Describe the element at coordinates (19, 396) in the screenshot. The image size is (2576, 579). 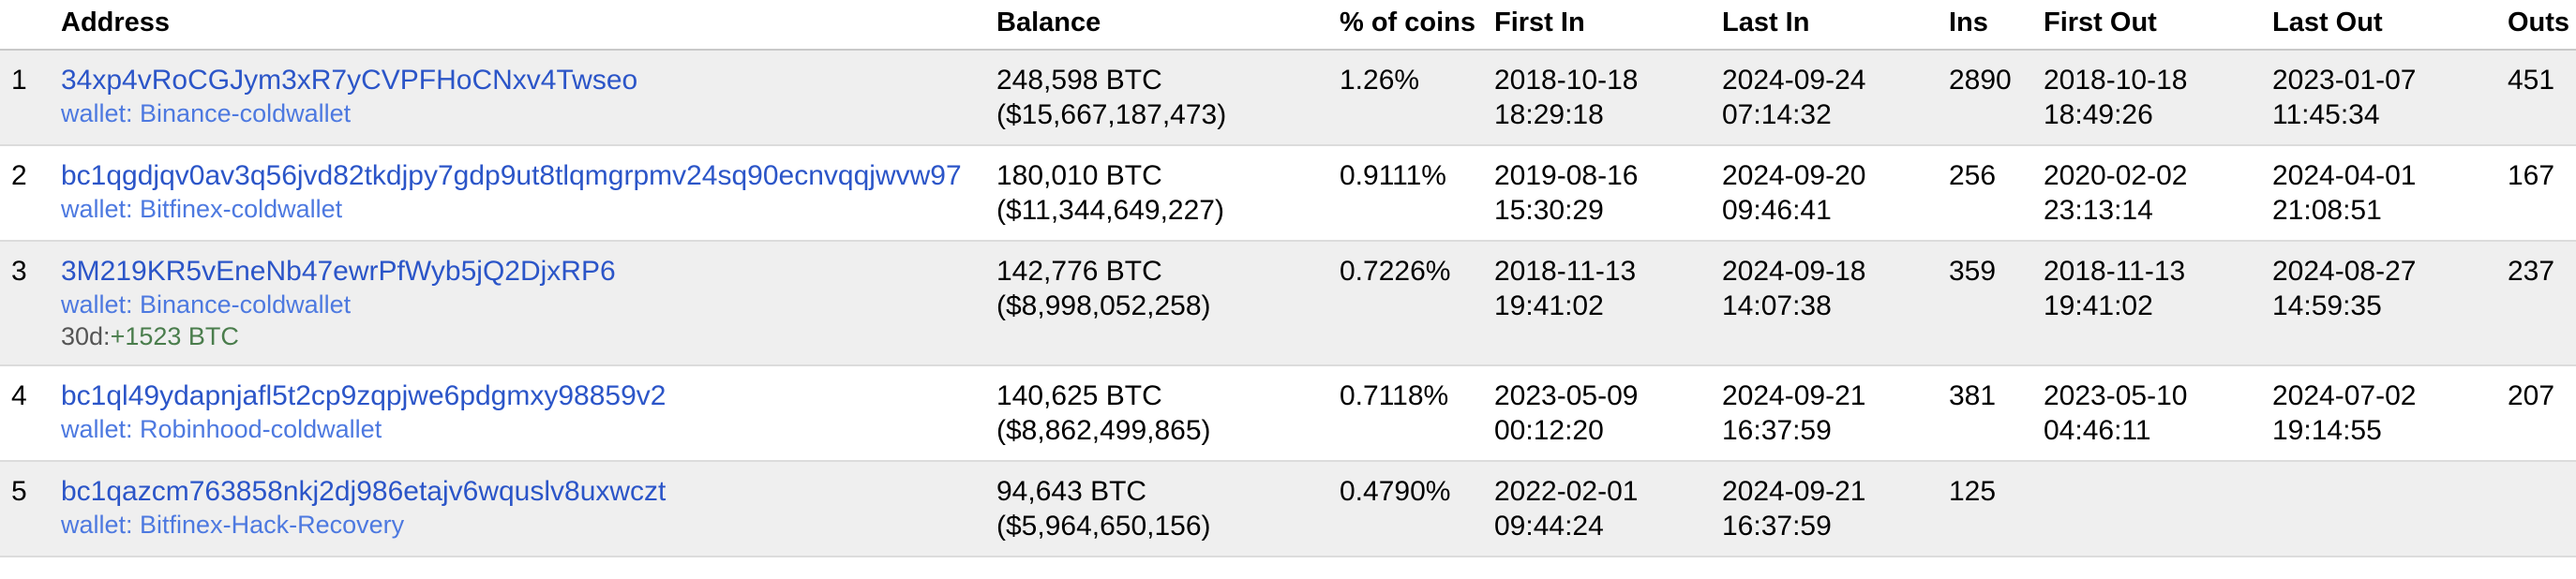
I see `rank: 4` at that location.